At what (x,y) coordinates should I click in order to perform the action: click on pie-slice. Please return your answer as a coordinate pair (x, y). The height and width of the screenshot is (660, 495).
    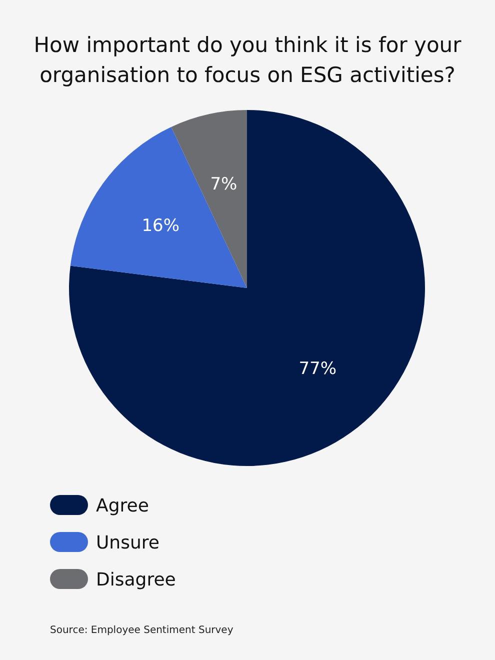
    Looking at the image, I should click on (158, 207).